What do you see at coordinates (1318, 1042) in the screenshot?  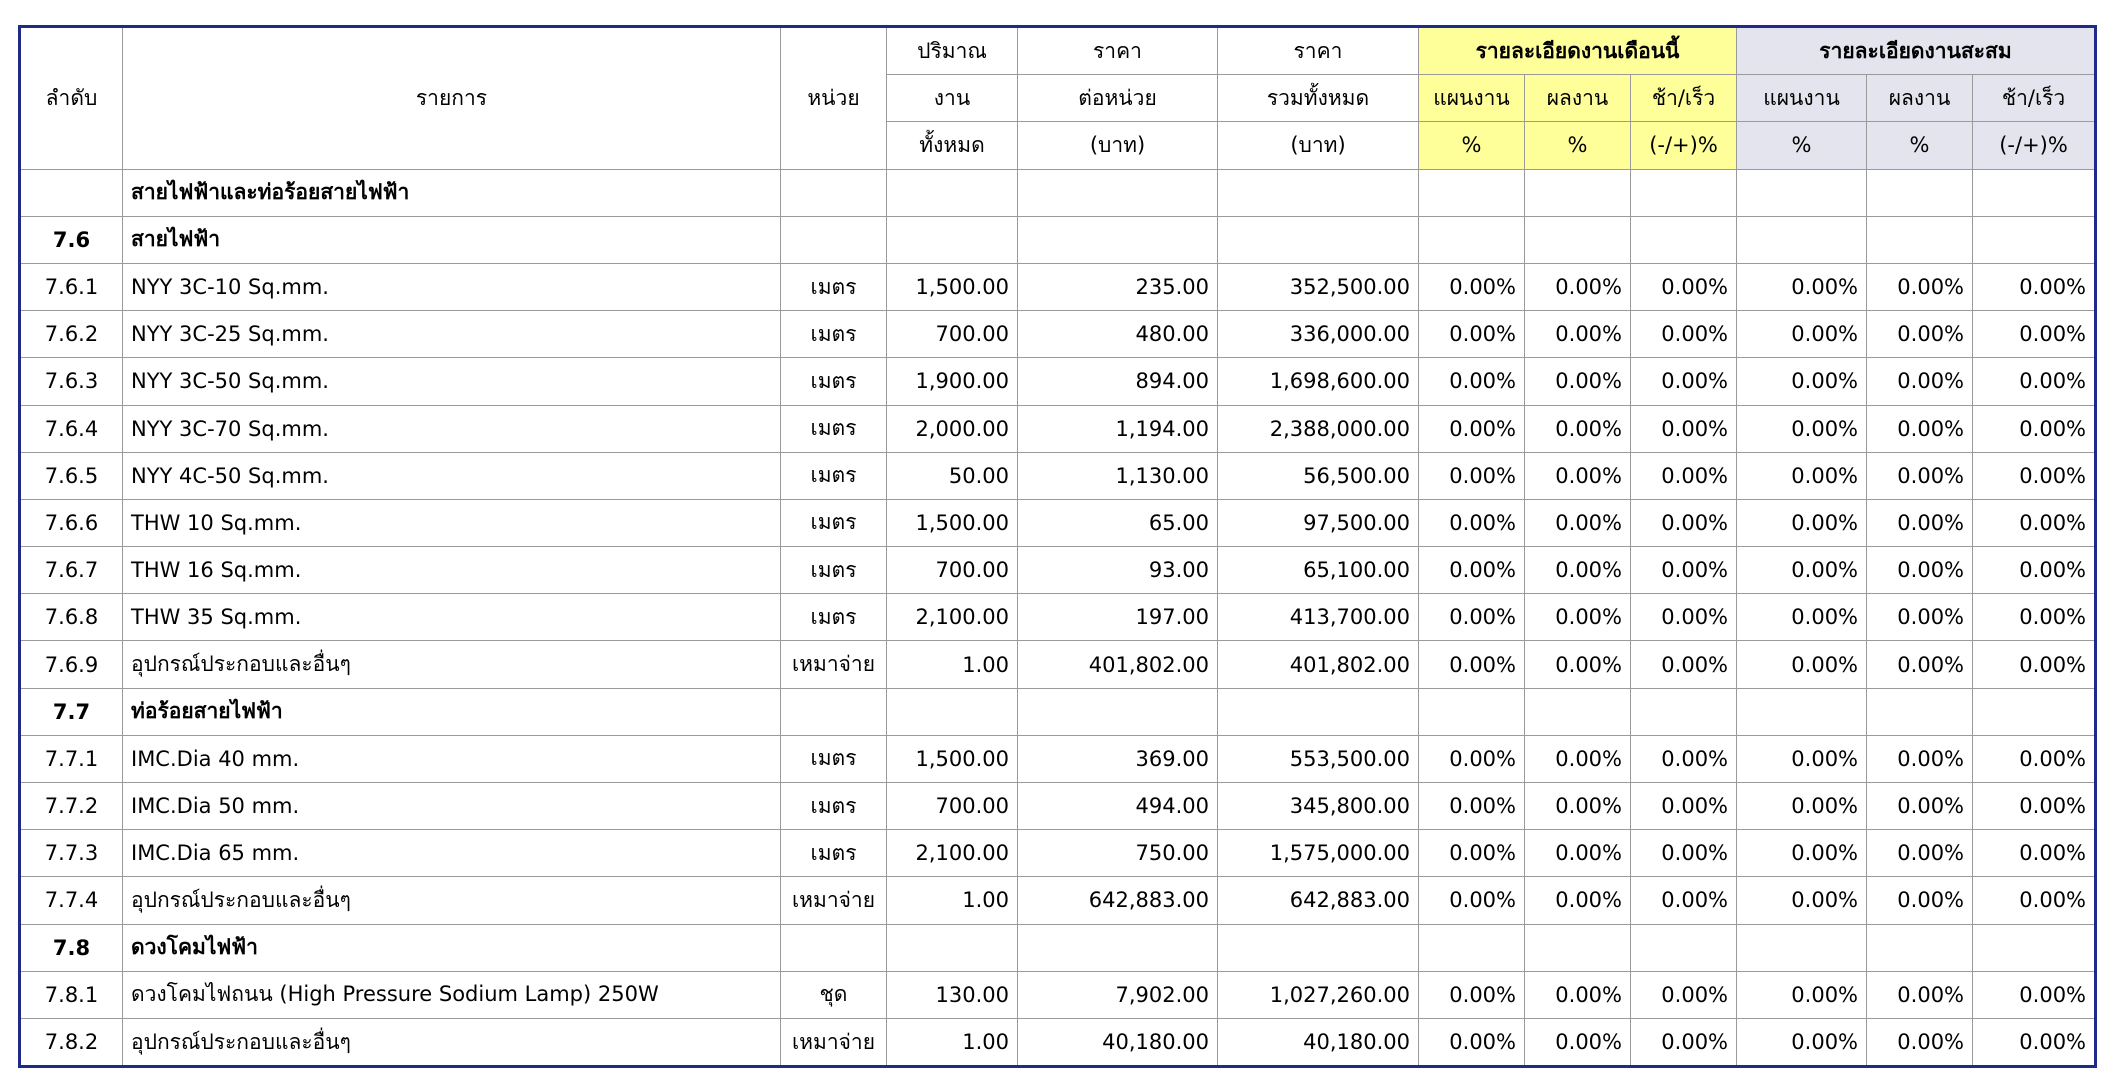 I see `row-total-price: 40,180.00` at bounding box center [1318, 1042].